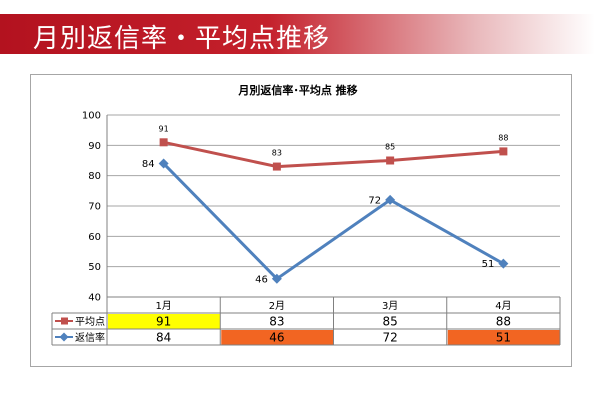  What do you see at coordinates (333, 154) in the screenshot?
I see `series-line` at bounding box center [333, 154].